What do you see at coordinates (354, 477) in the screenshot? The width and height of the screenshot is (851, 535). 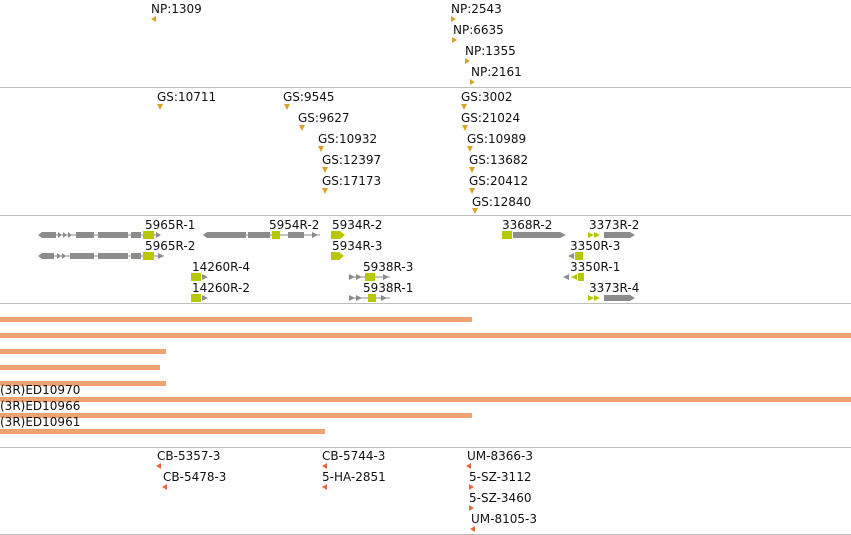 I see `feature-label: 5-HA-2851` at bounding box center [354, 477].